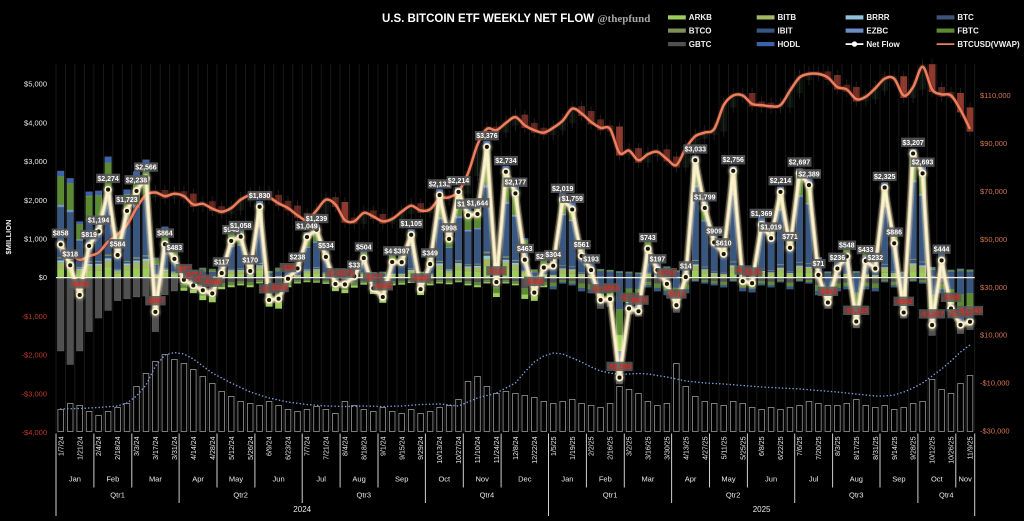 The width and height of the screenshot is (1024, 521). What do you see at coordinates (993, 239) in the screenshot?
I see `svg-text: $50,000` at bounding box center [993, 239].